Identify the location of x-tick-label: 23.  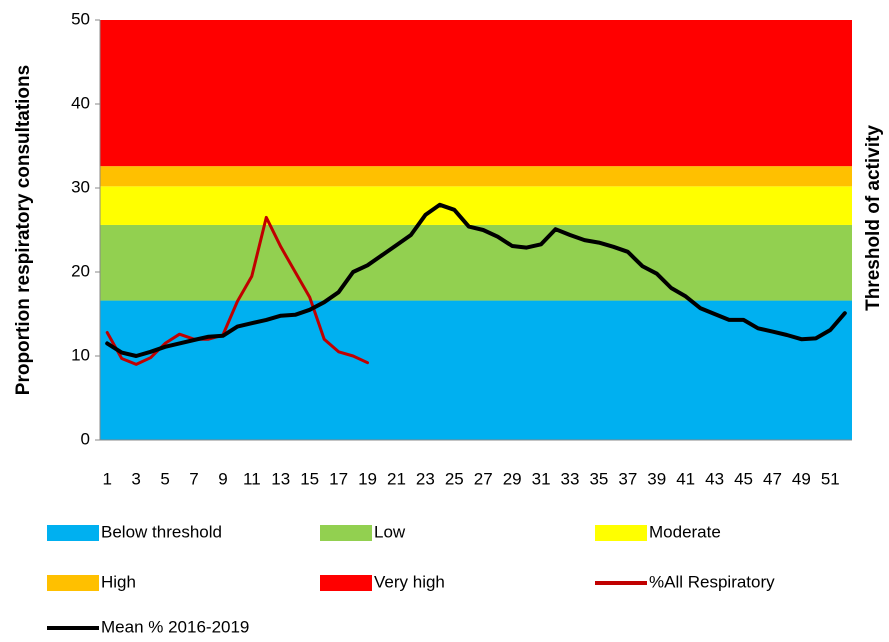
(425, 478).